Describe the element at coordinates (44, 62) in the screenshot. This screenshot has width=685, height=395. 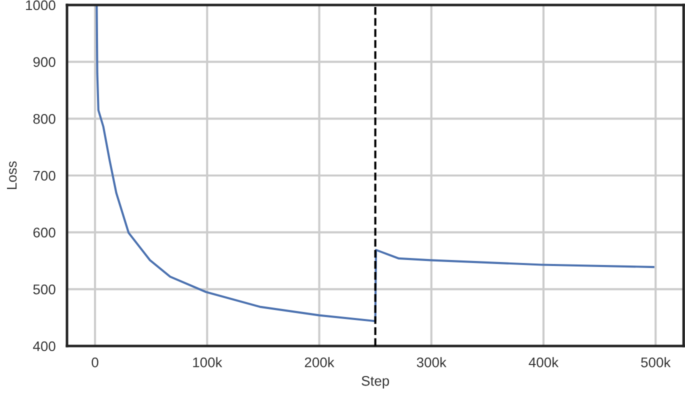
I see `y-tick-label: 900` at that location.